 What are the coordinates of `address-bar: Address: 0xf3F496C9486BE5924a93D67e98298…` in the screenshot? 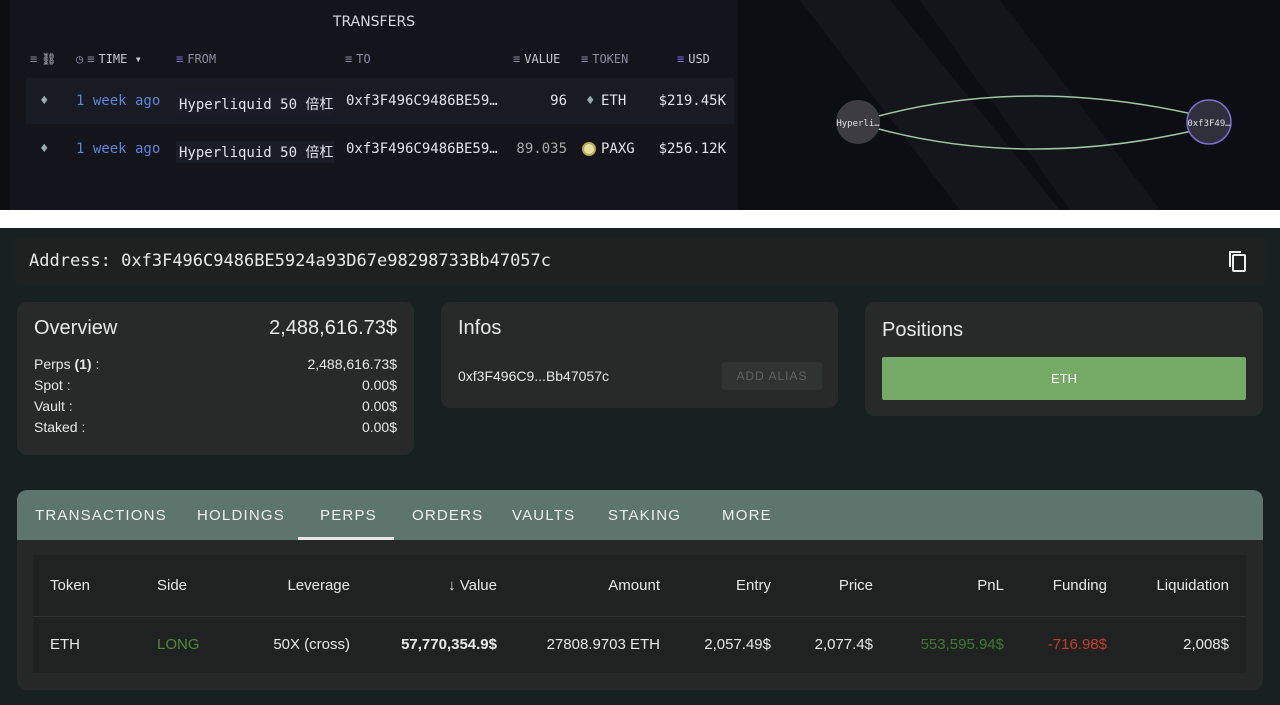 It's located at (640, 261).